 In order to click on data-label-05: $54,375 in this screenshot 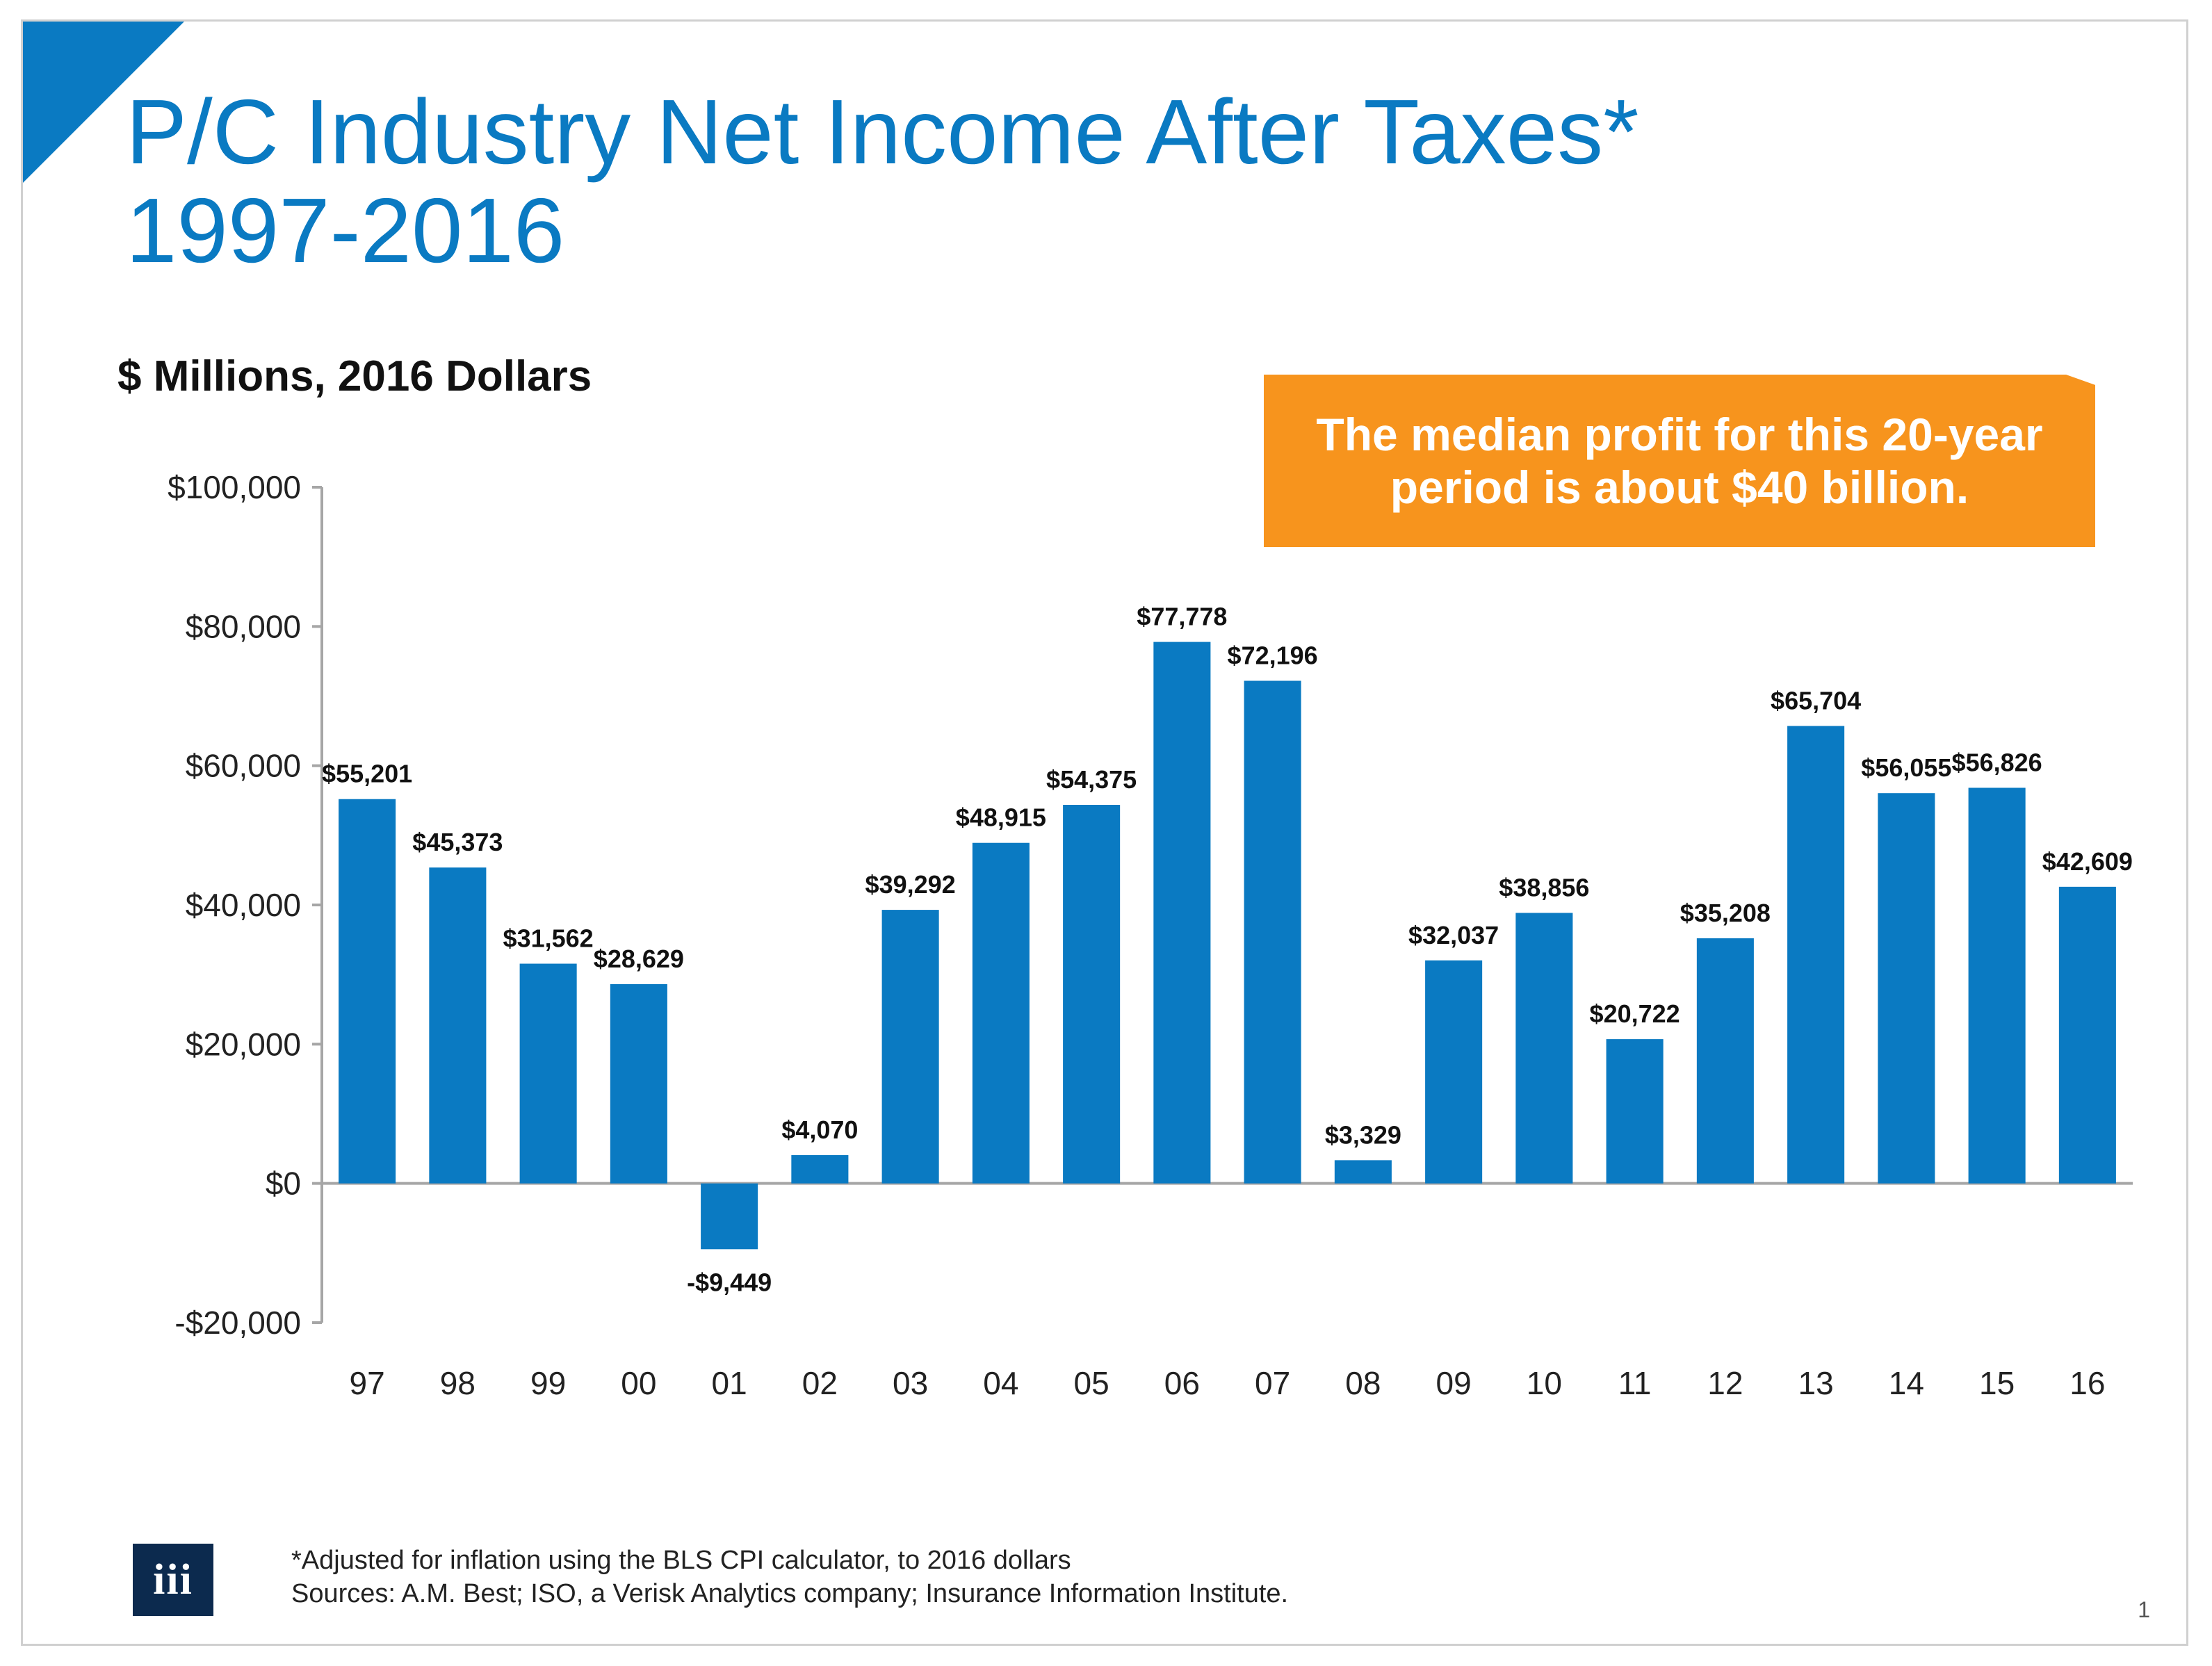, I will do `click(1091, 779)`.